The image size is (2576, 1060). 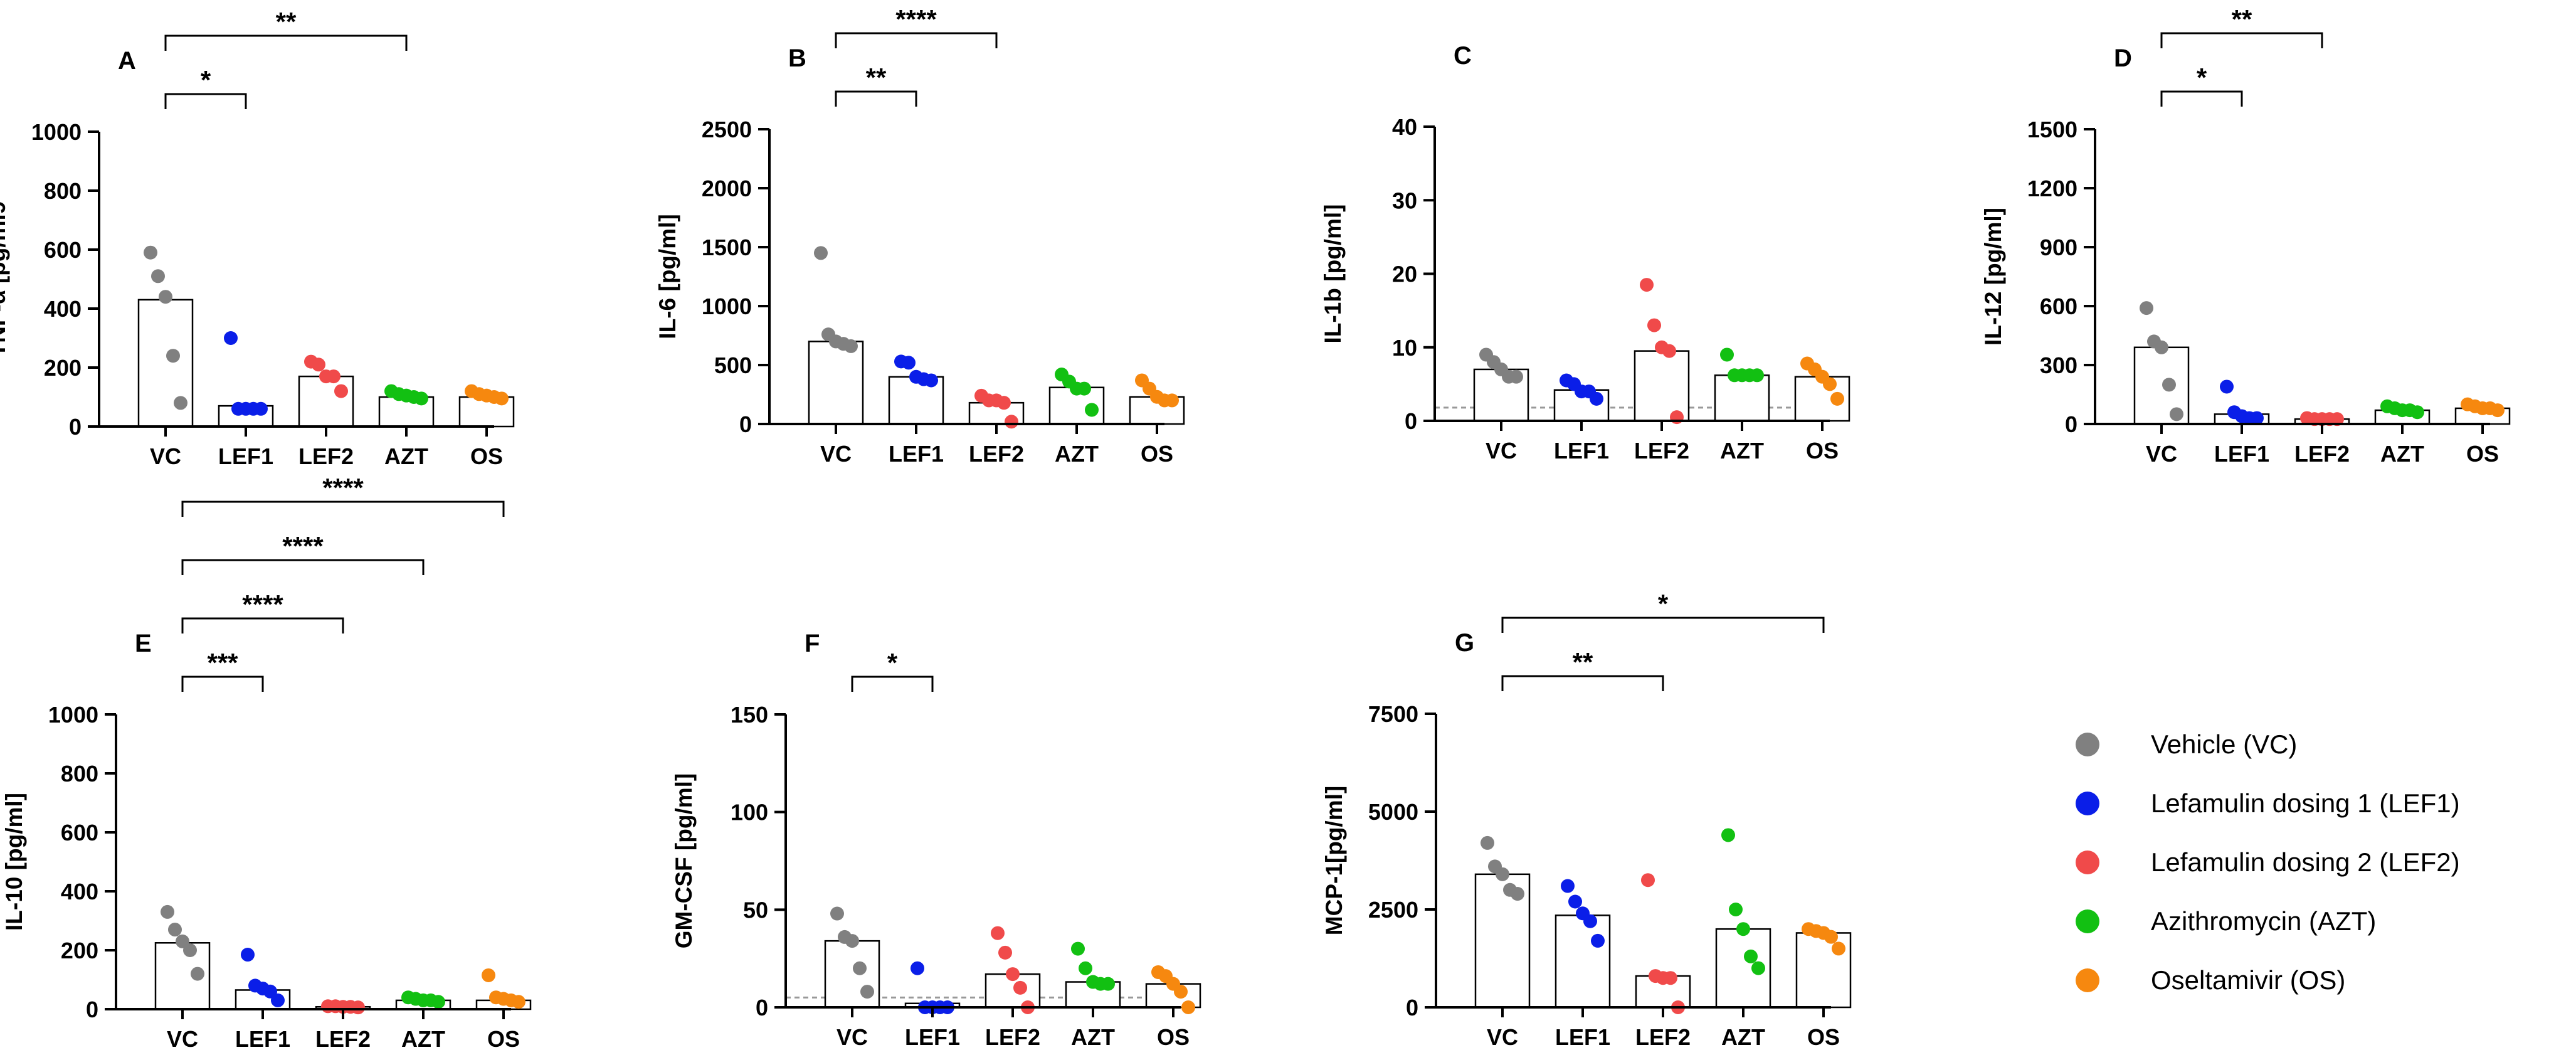 What do you see at coordinates (1583, 662) in the screenshot?
I see `significance-label: **` at bounding box center [1583, 662].